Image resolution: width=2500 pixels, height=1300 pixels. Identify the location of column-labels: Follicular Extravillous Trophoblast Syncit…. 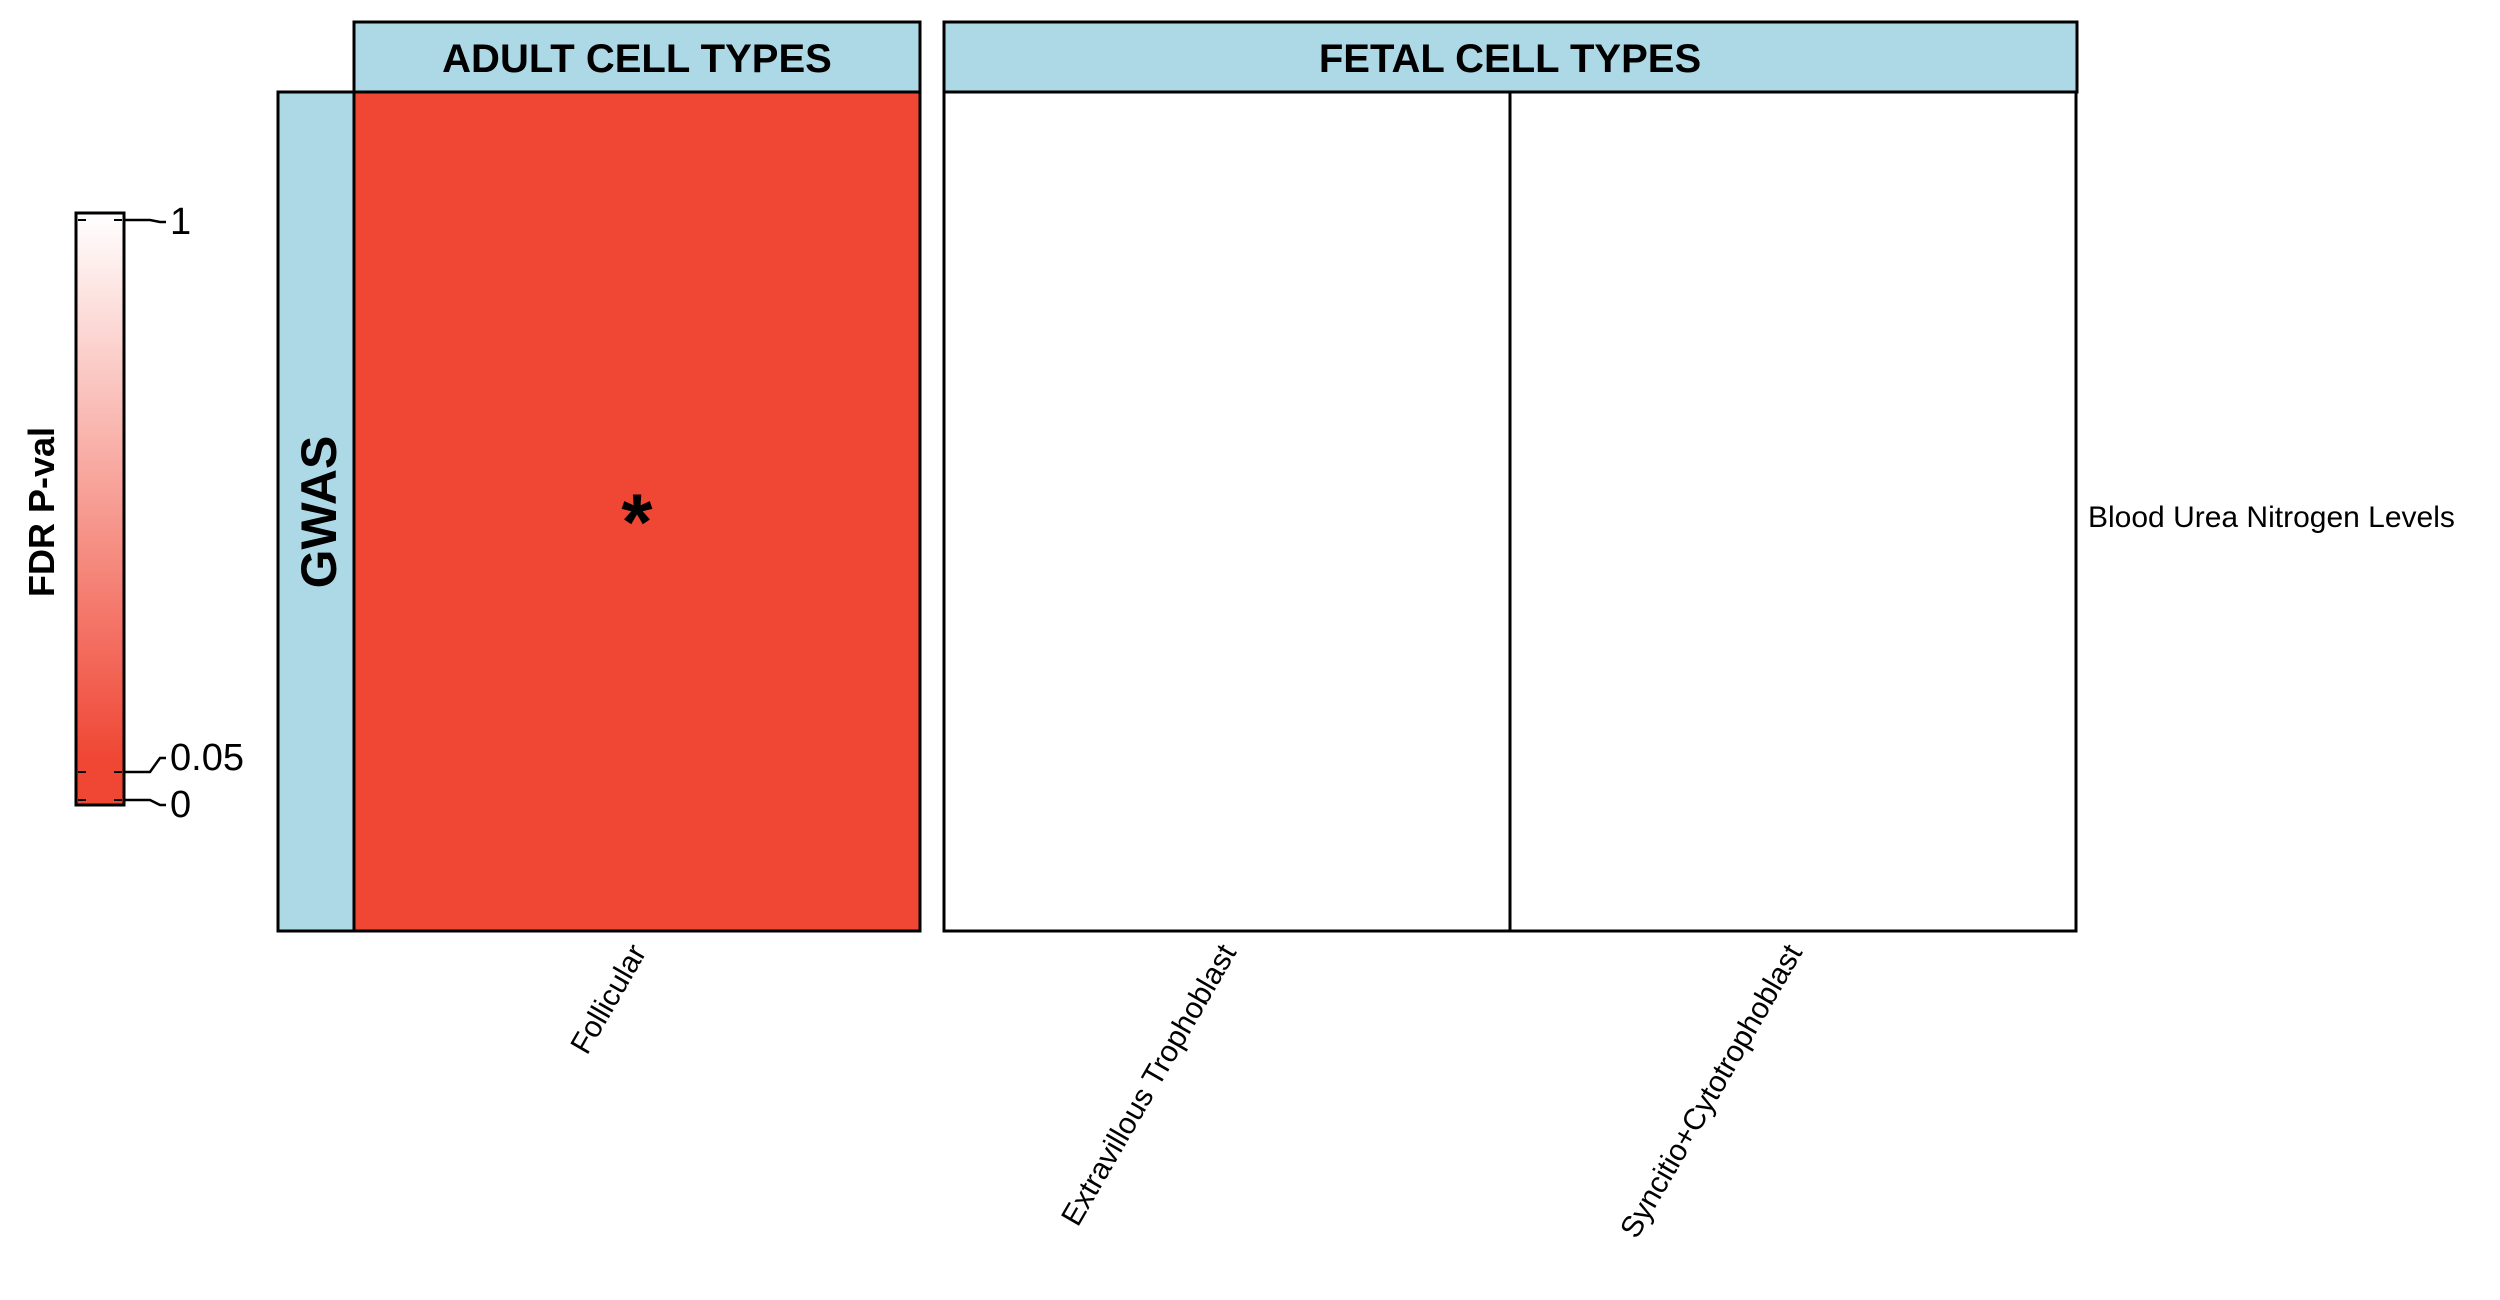
(1186, 1090).